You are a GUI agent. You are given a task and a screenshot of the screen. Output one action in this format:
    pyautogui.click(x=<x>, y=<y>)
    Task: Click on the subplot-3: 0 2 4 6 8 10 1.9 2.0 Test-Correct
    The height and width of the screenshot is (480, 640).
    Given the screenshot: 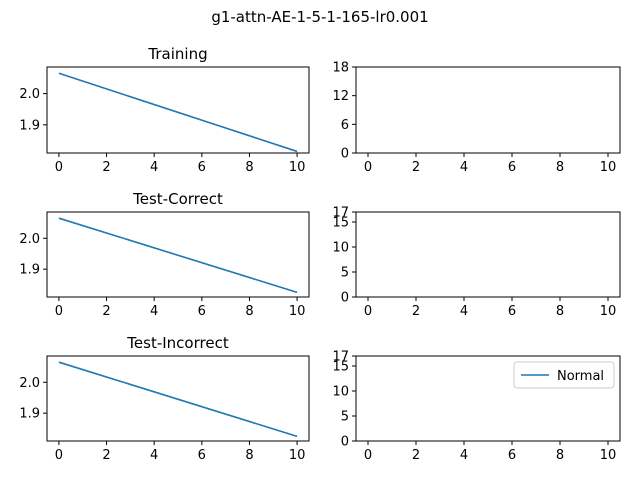 What is the action you would take?
    pyautogui.click(x=164, y=254)
    